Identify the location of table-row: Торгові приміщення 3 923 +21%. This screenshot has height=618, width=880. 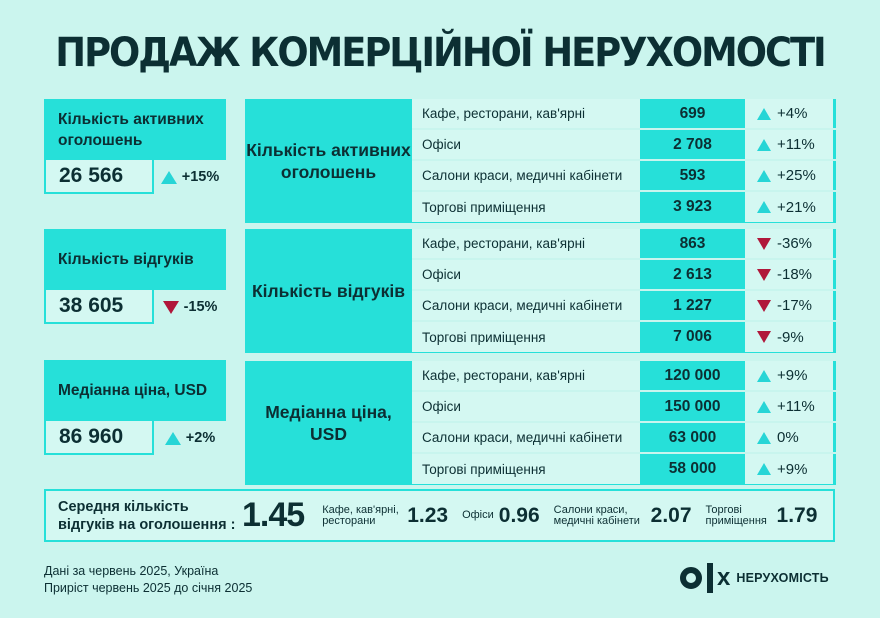
(624, 207).